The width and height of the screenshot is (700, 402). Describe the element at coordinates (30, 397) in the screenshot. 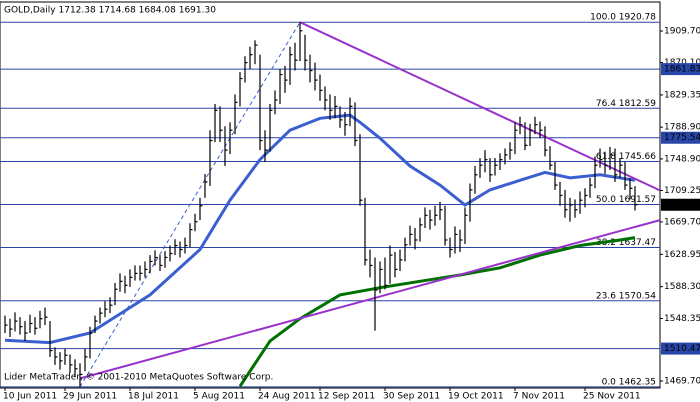

I see `x-tick-label: 10 Jun 2011` at that location.